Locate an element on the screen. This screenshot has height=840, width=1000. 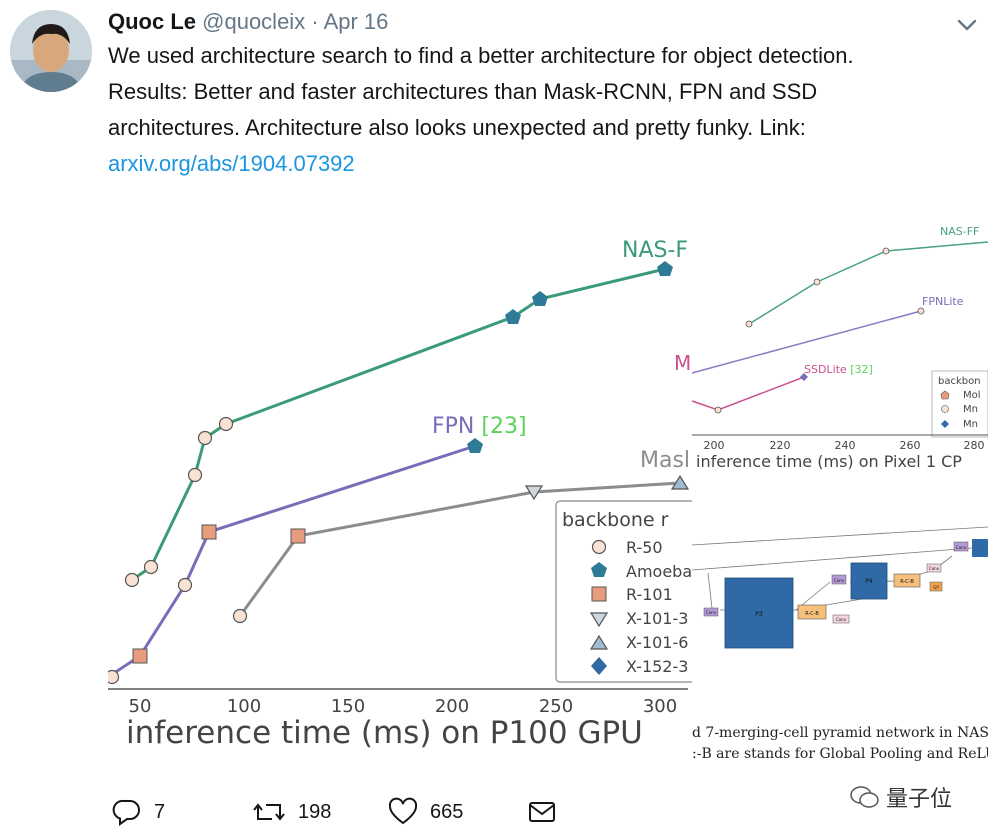
diagram-node-label: P3 is located at coordinates (759, 614).